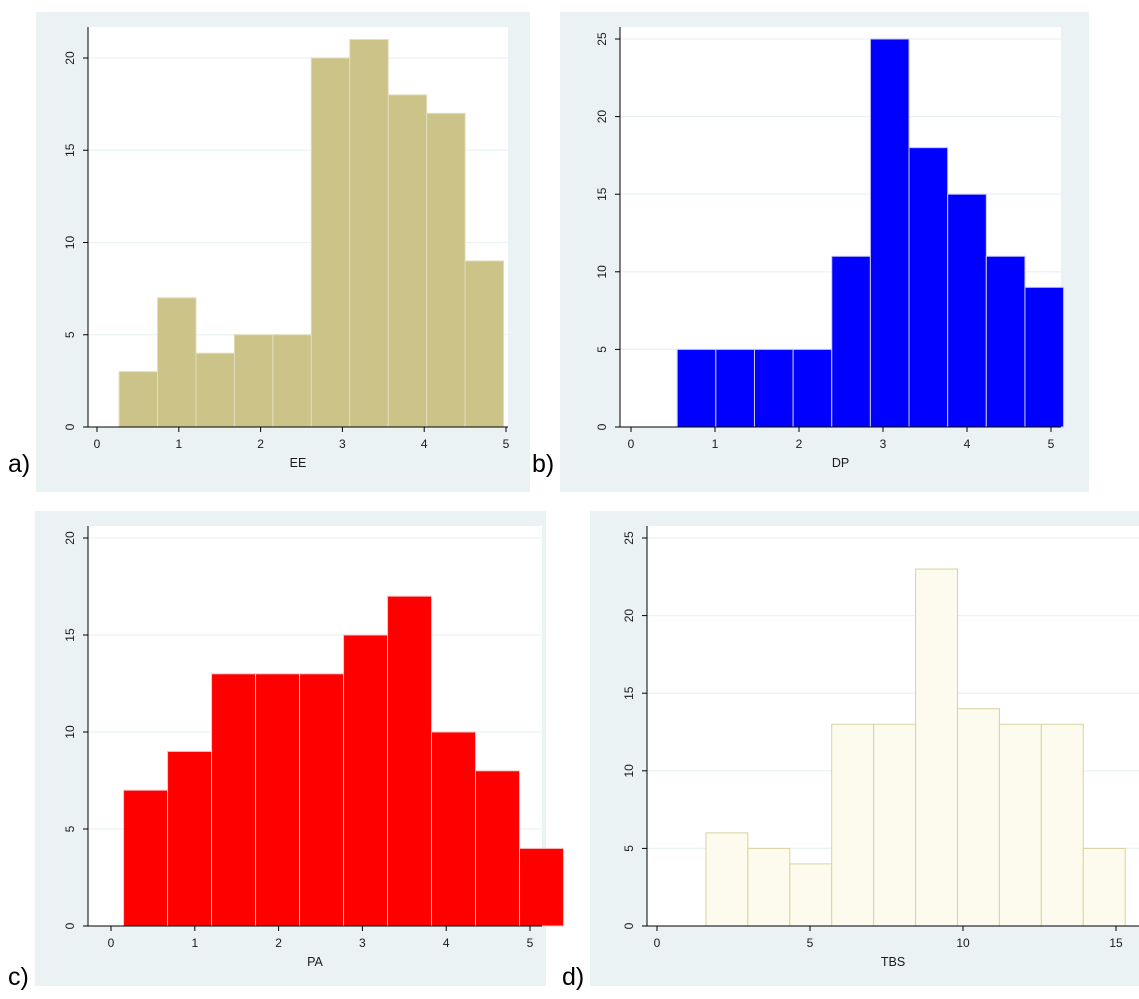  I want to click on x-axis-label: PA, so click(315, 962).